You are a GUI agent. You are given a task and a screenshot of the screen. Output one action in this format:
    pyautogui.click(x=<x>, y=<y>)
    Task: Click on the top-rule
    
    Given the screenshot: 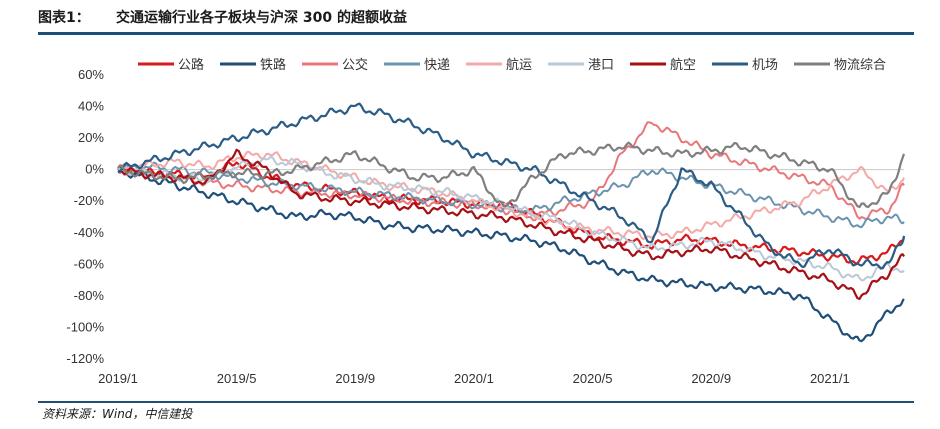 What is the action you would take?
    pyautogui.click(x=476, y=33)
    